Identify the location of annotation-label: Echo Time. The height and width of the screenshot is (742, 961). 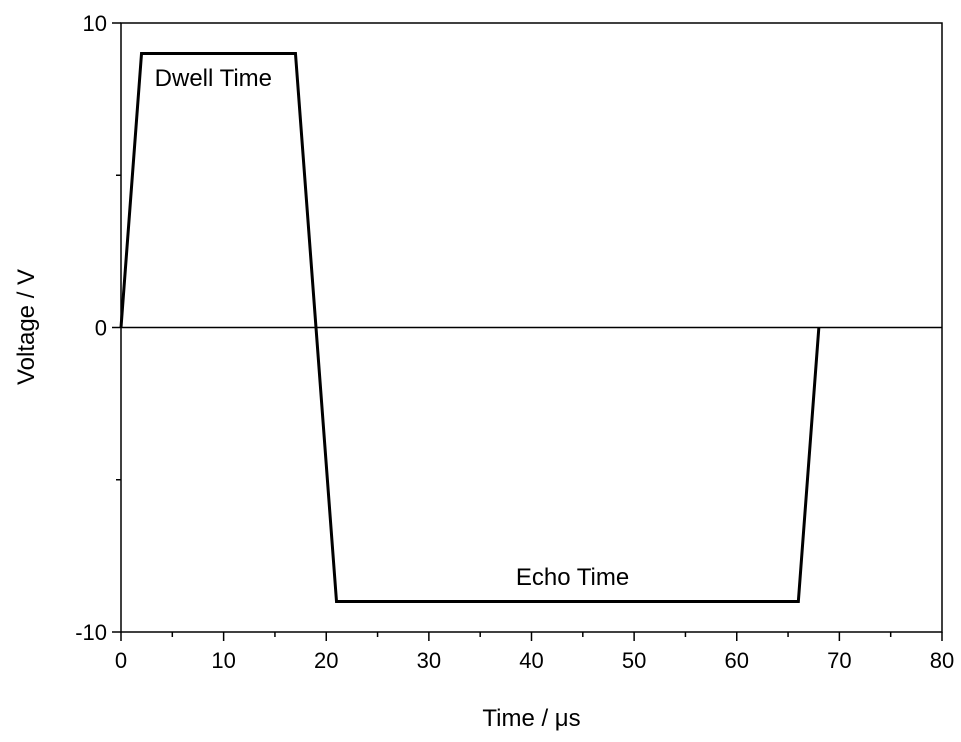
(572, 577).